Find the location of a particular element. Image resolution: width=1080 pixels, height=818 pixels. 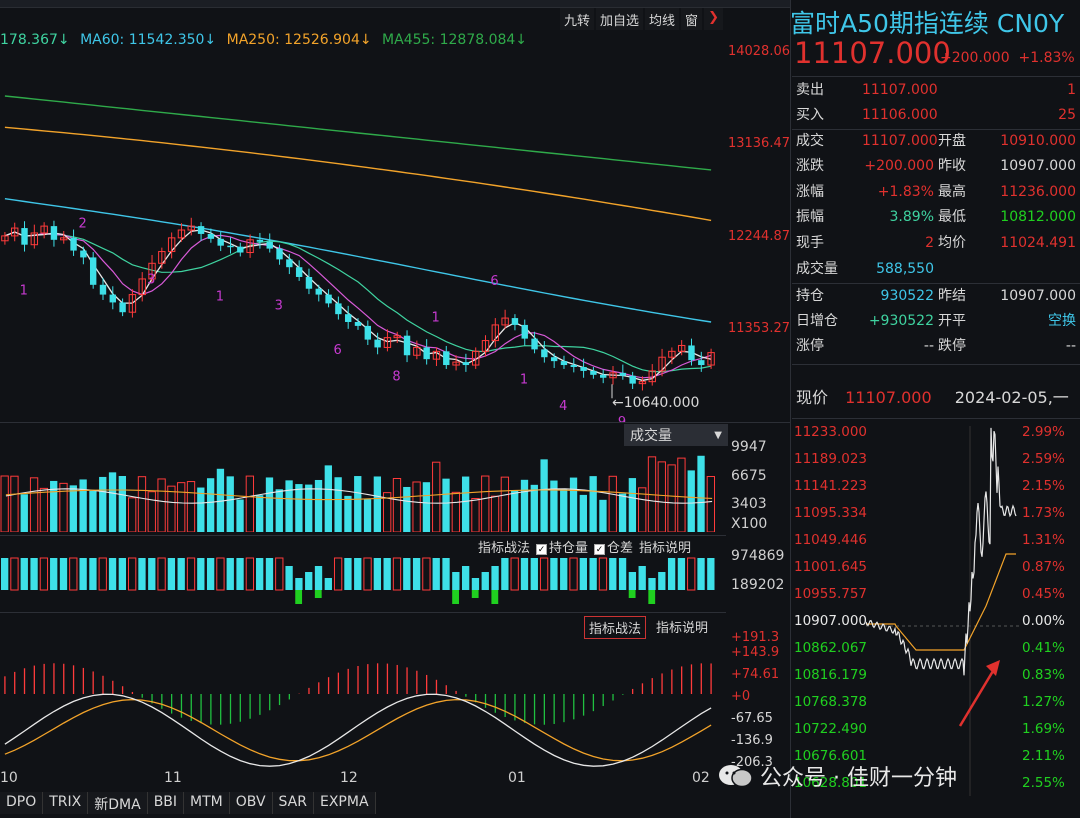

x-tick: 01 is located at coordinates (517, 778).